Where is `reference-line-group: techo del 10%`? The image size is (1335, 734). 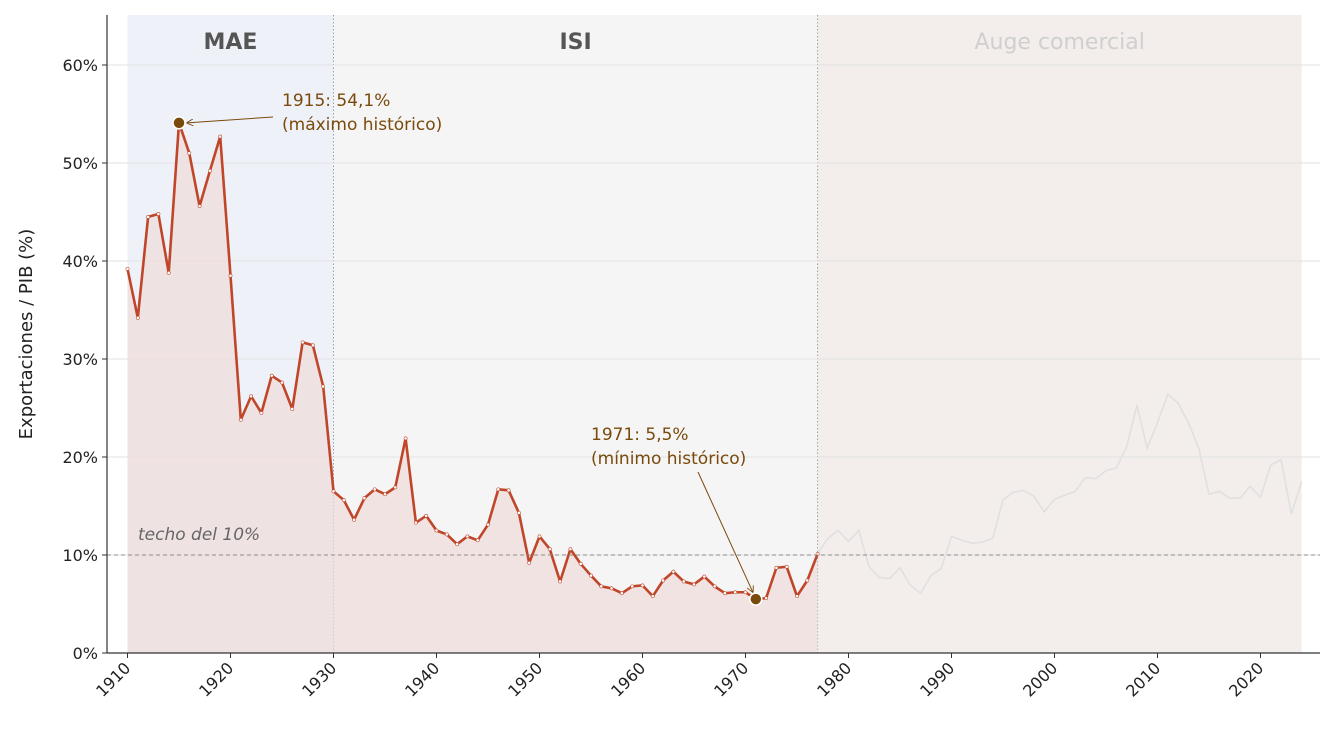
reference-line-group: techo del 10% is located at coordinates (713, 540).